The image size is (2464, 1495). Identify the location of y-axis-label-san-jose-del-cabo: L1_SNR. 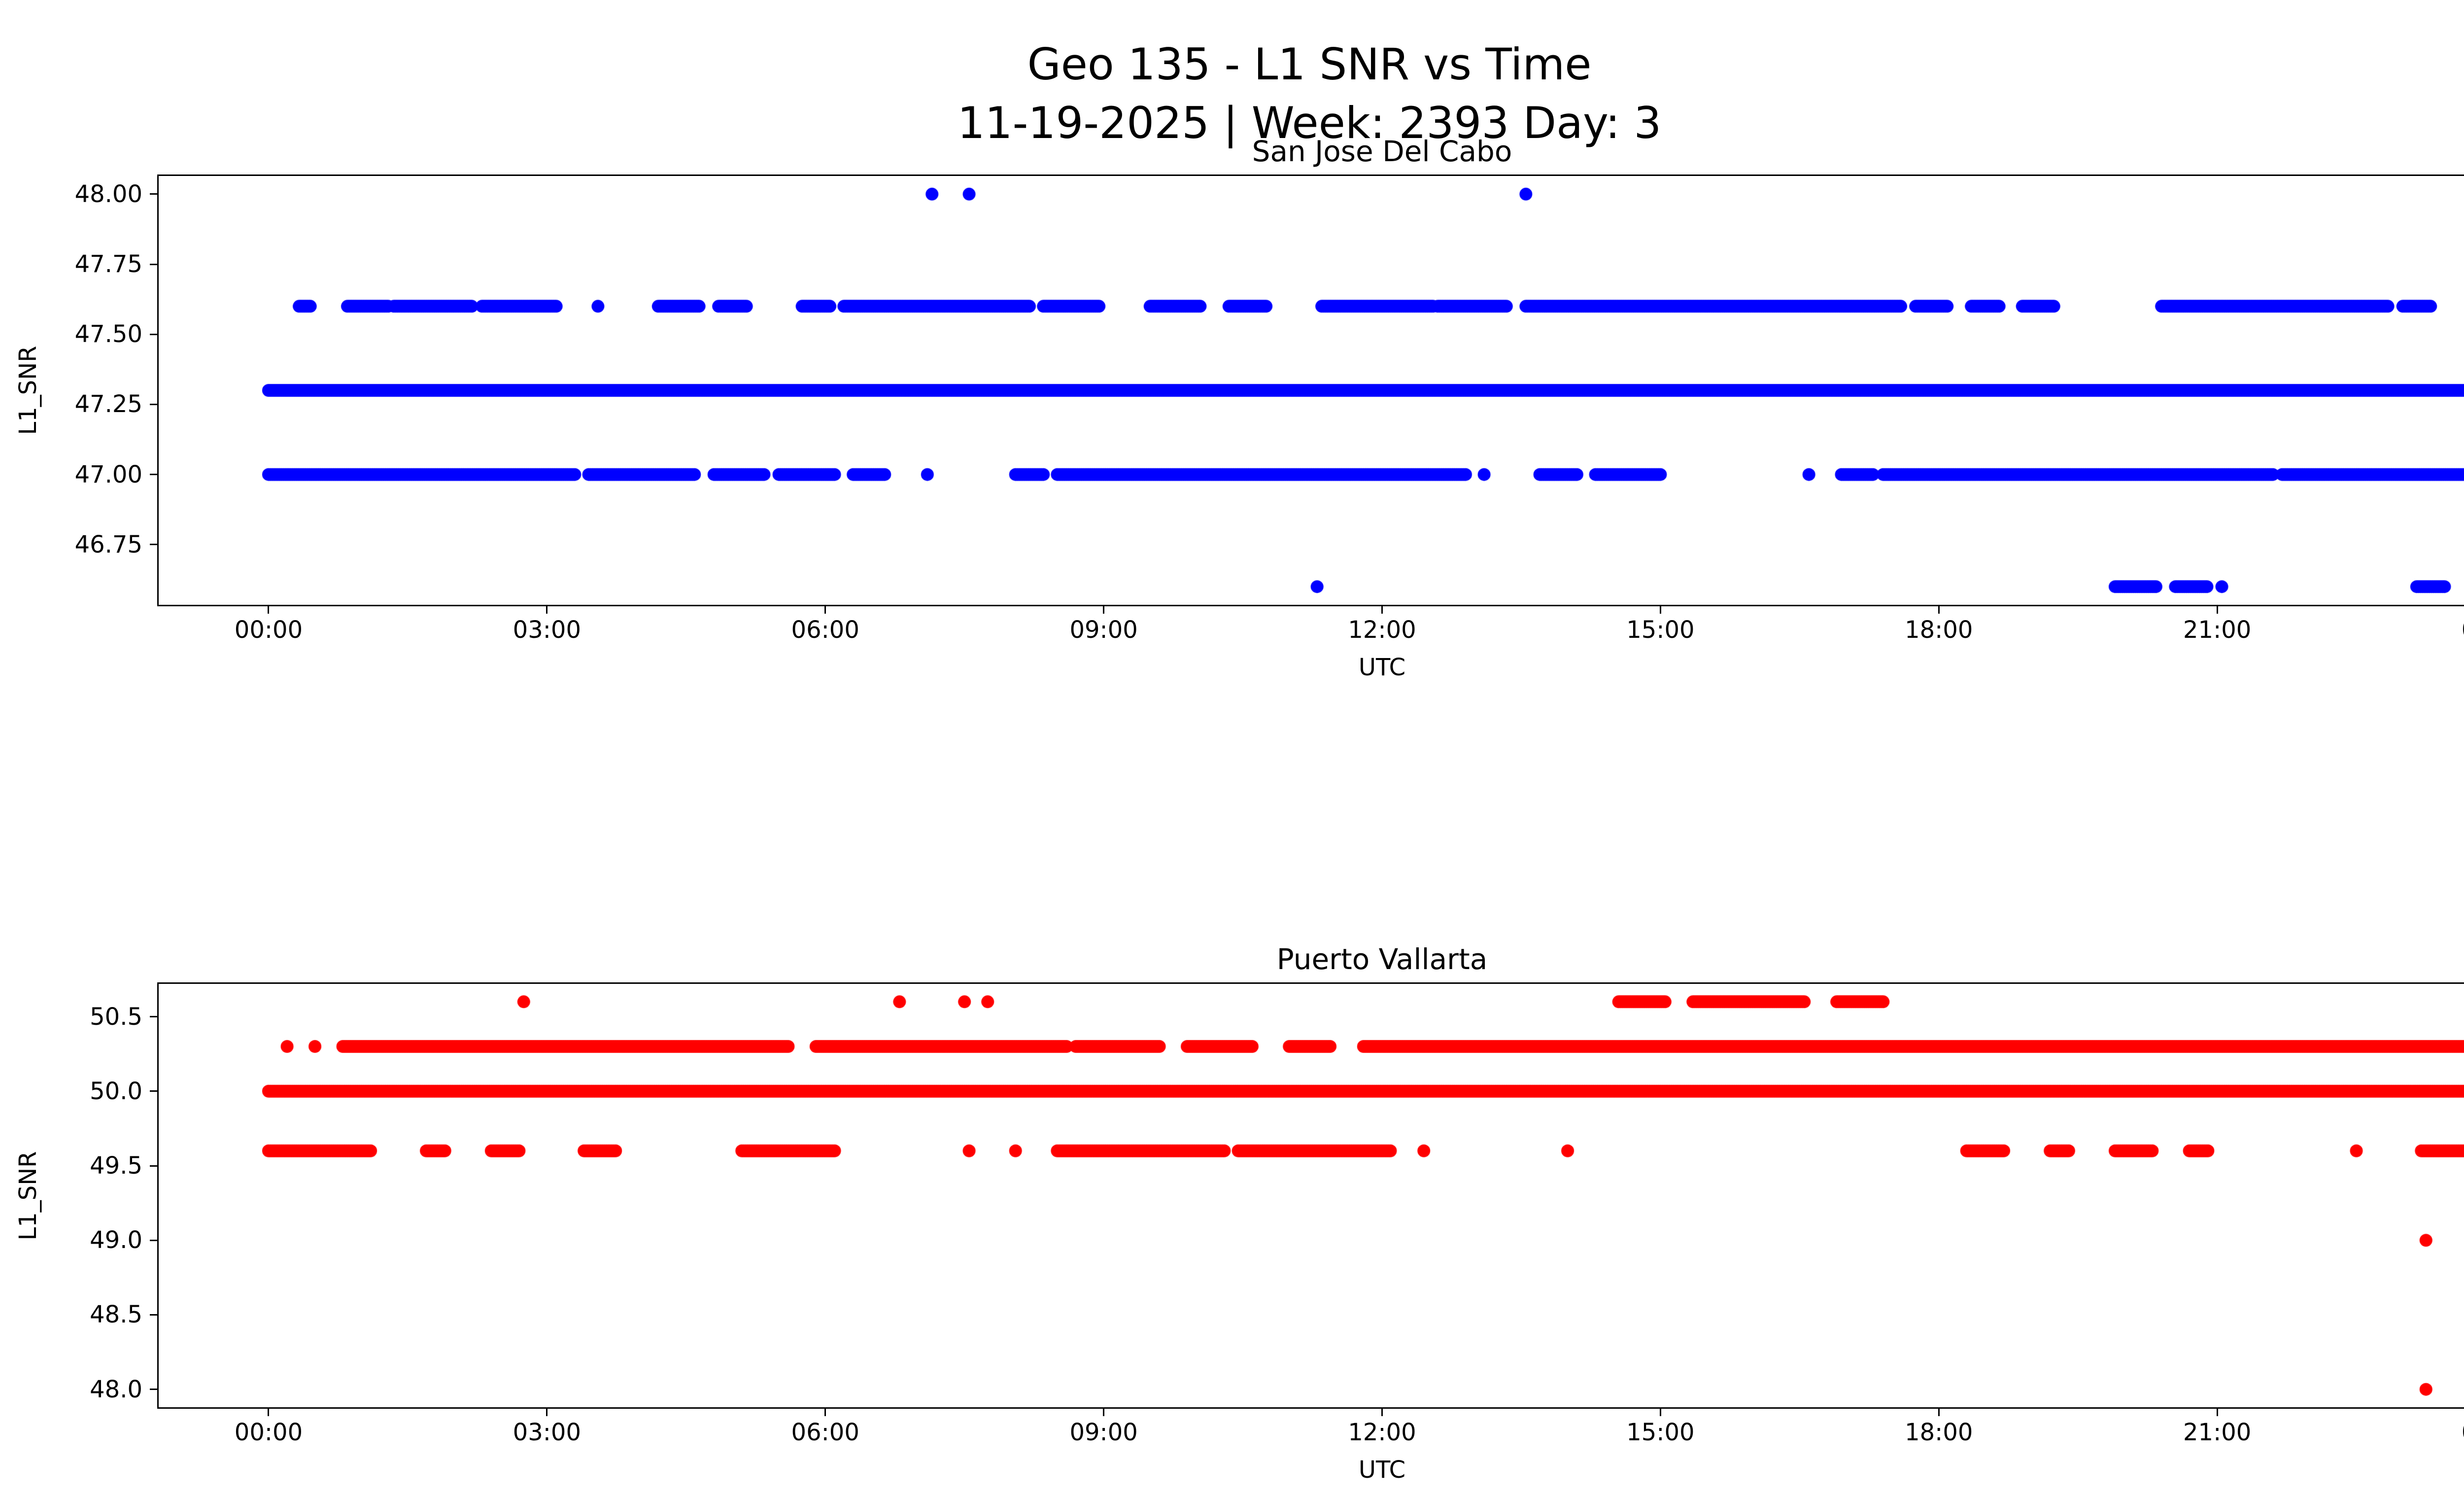
(28, 390).